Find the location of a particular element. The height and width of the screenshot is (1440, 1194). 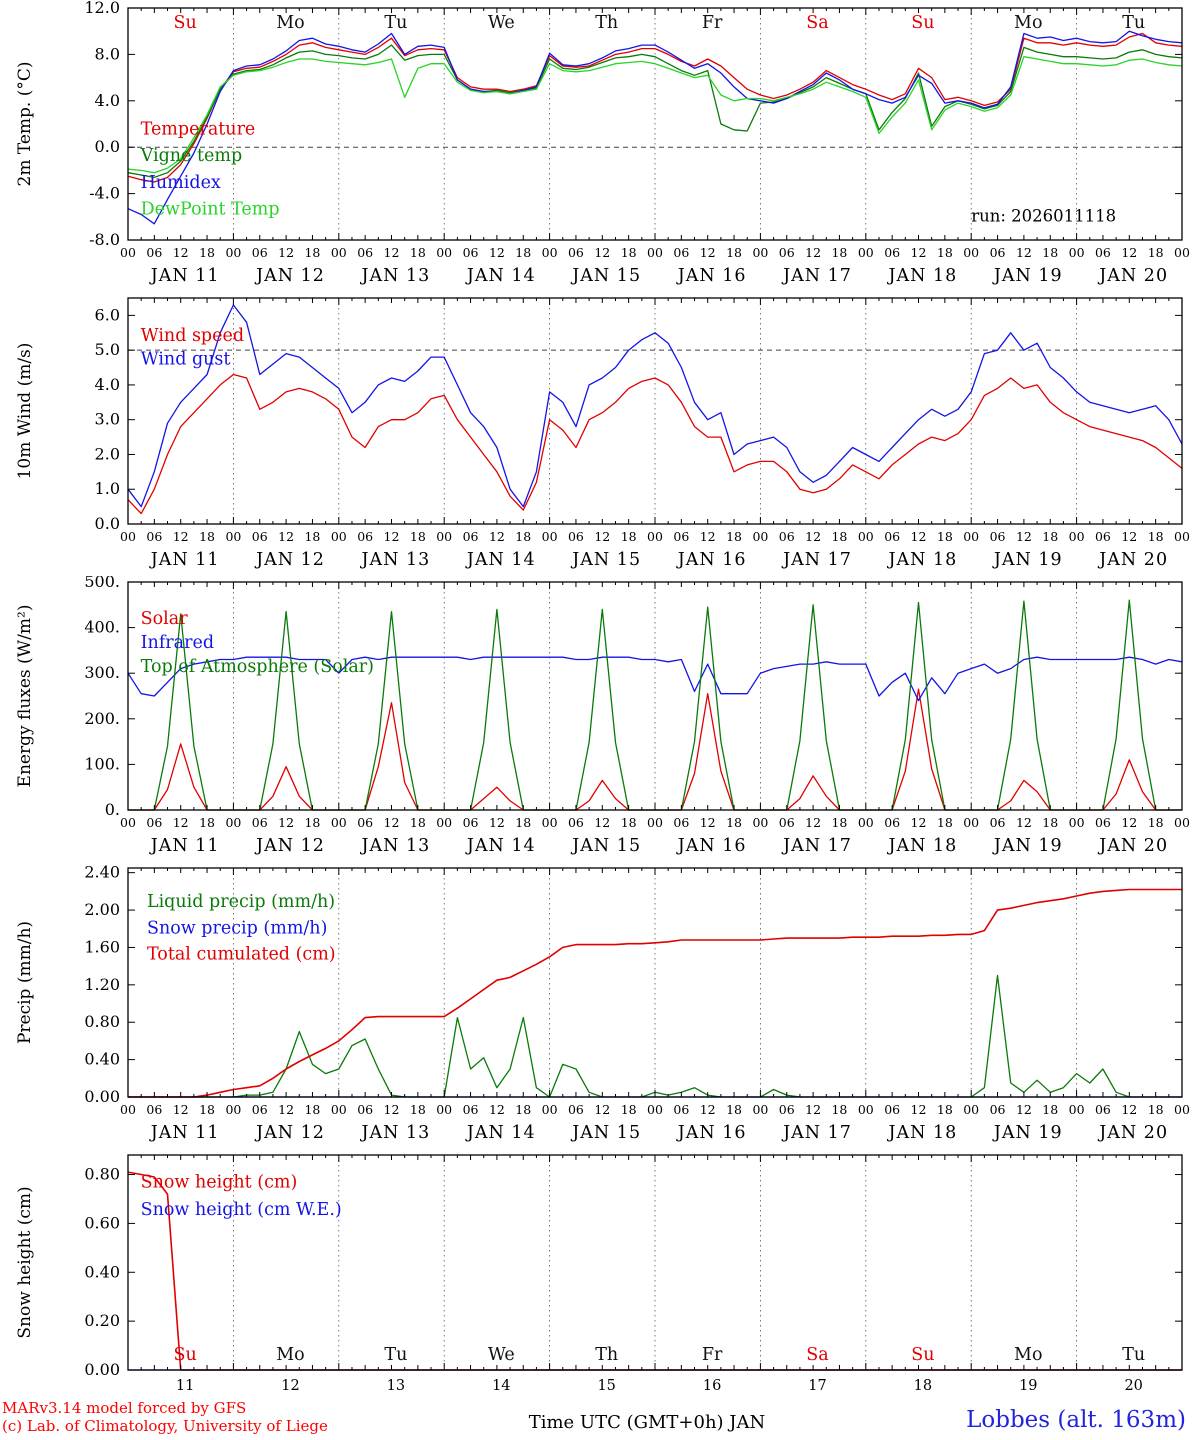

svg-text: Mo is located at coordinates (1028, 23).